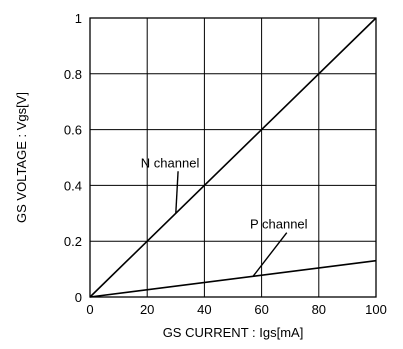 This screenshot has width=403, height=349. I want to click on y-tick-label: 0.2, so click(73, 241).